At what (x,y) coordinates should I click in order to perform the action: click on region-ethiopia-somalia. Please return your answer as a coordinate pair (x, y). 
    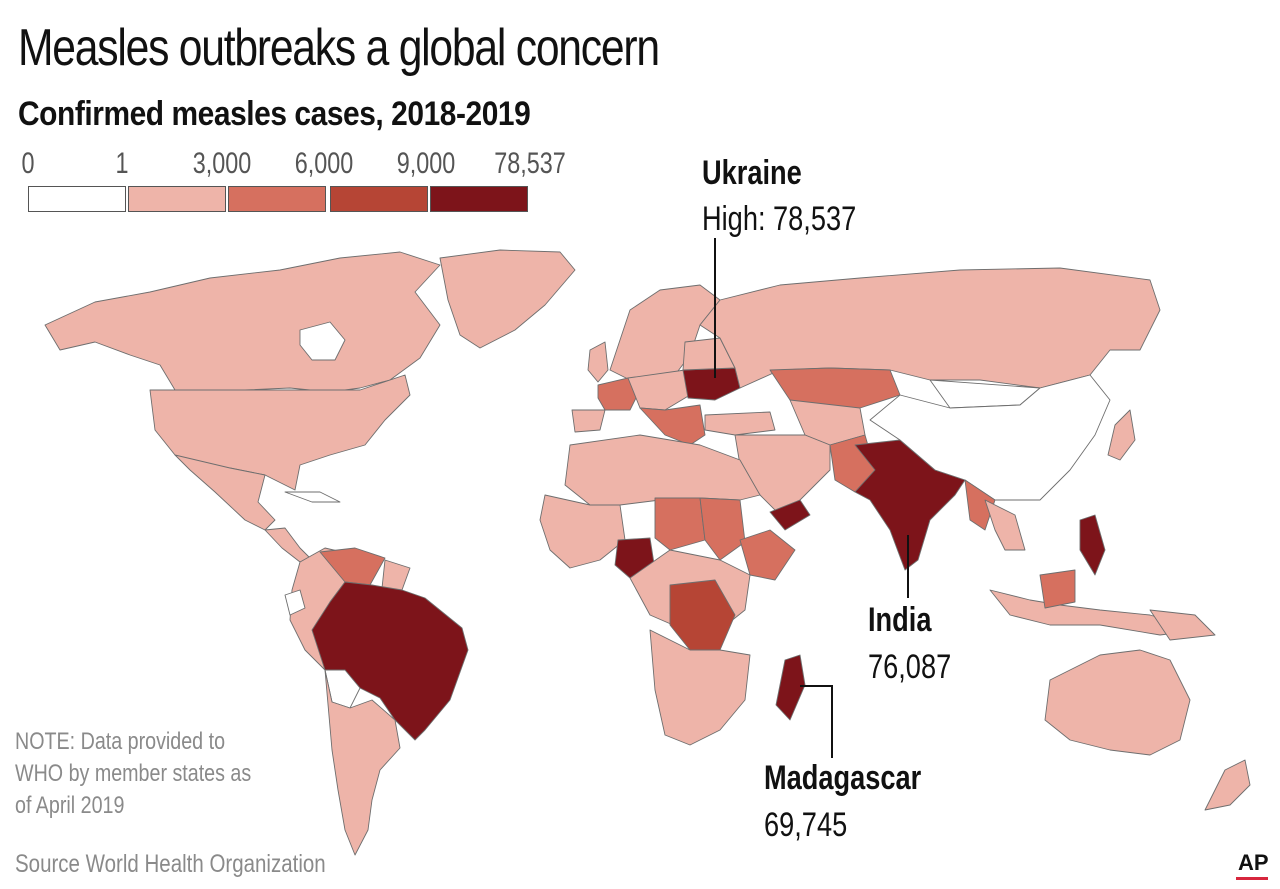
    Looking at the image, I should click on (767, 555).